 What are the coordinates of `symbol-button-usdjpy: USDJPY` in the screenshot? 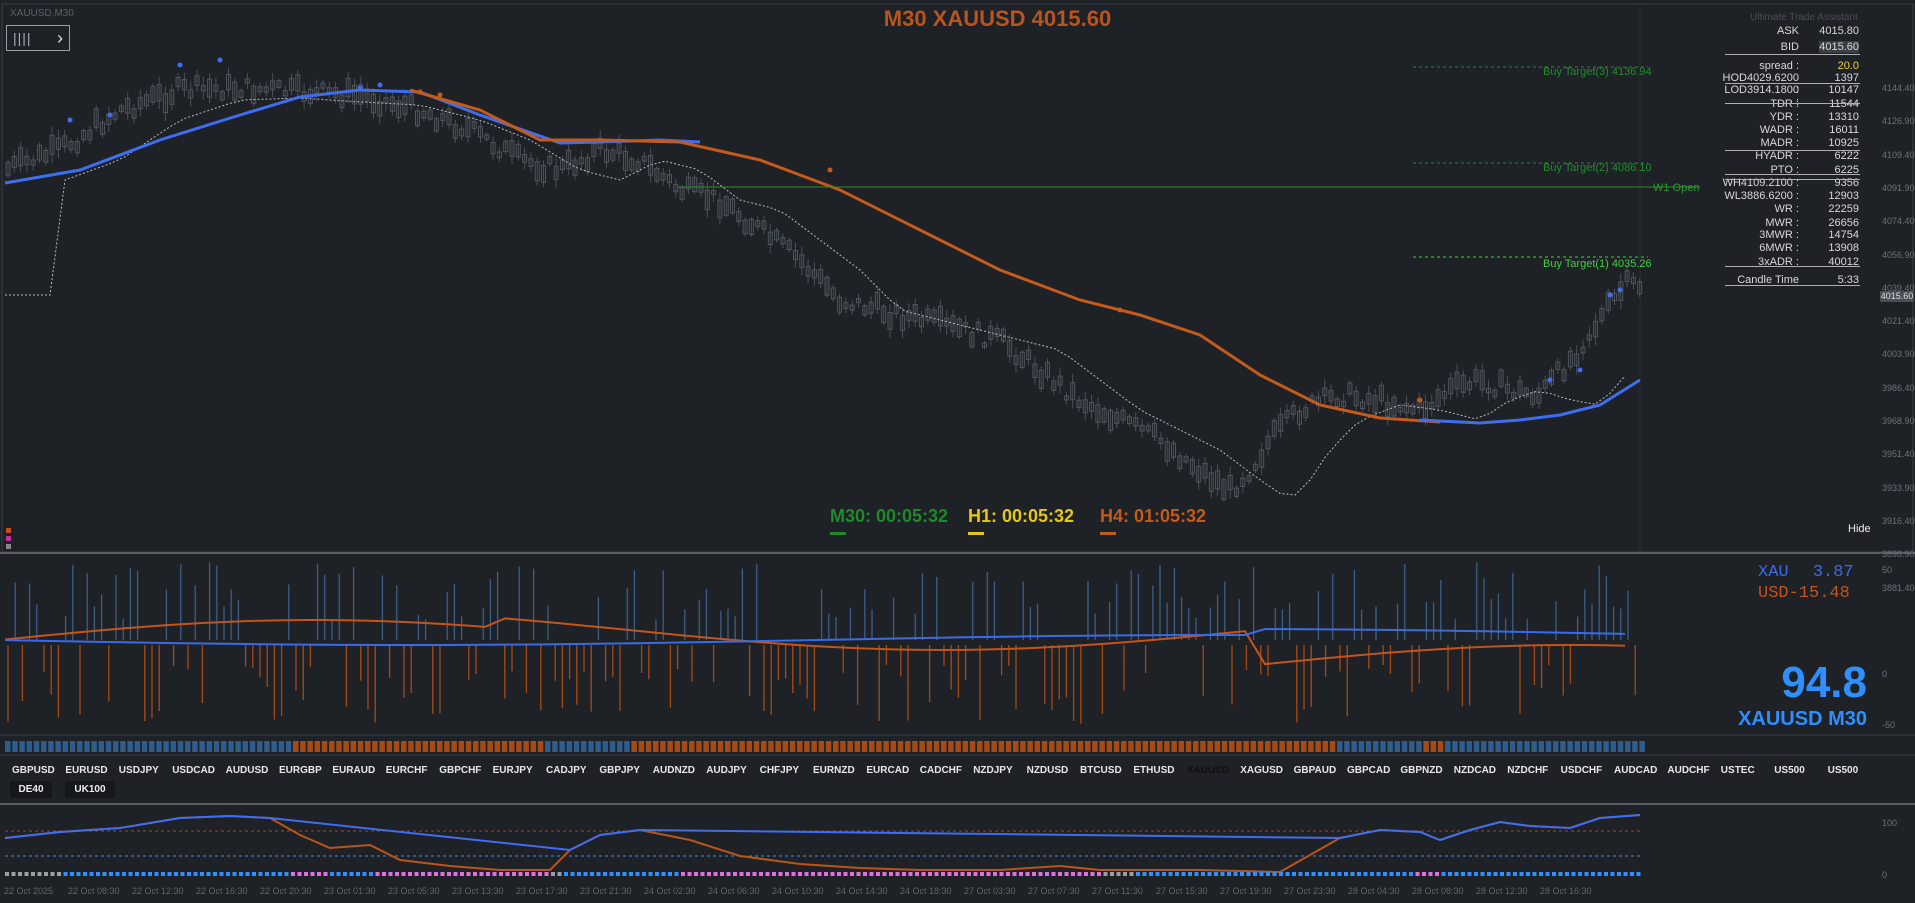 It's located at (138, 770).